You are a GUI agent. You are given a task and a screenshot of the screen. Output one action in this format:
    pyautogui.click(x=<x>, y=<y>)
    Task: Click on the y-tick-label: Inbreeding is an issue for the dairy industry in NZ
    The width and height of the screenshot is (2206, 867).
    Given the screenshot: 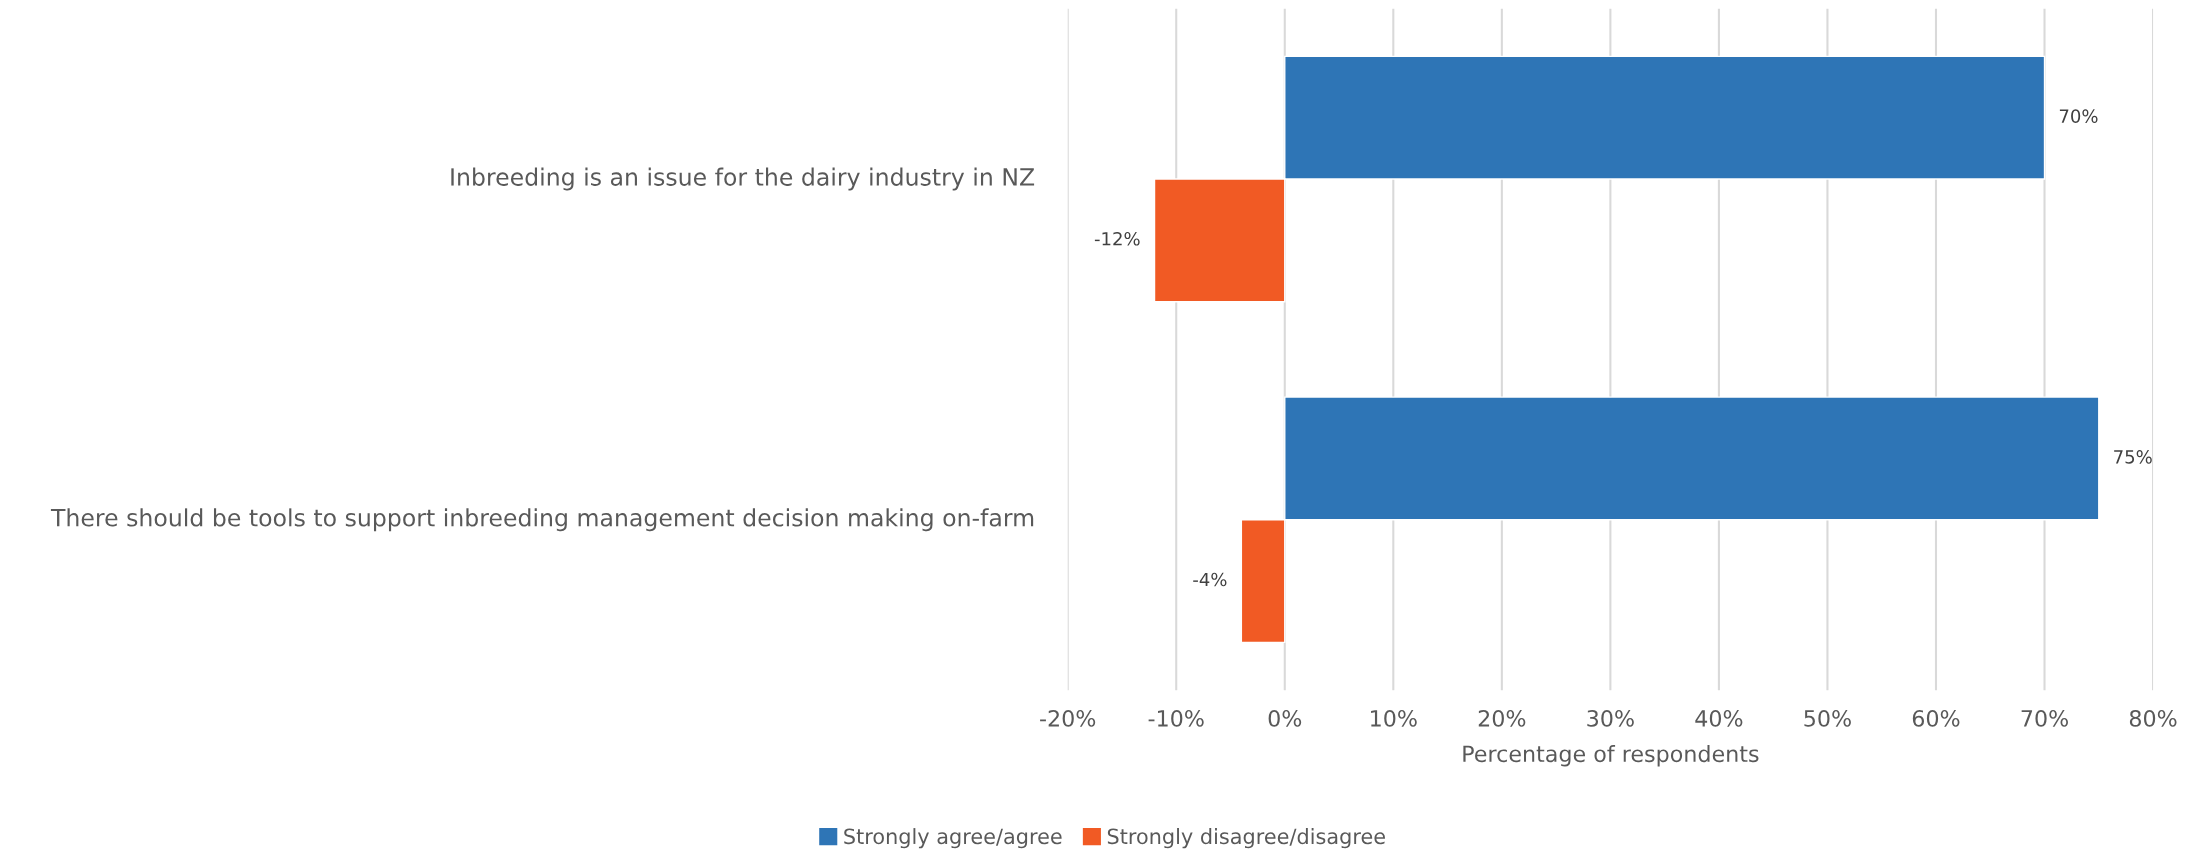 What is the action you would take?
    pyautogui.click(x=743, y=179)
    